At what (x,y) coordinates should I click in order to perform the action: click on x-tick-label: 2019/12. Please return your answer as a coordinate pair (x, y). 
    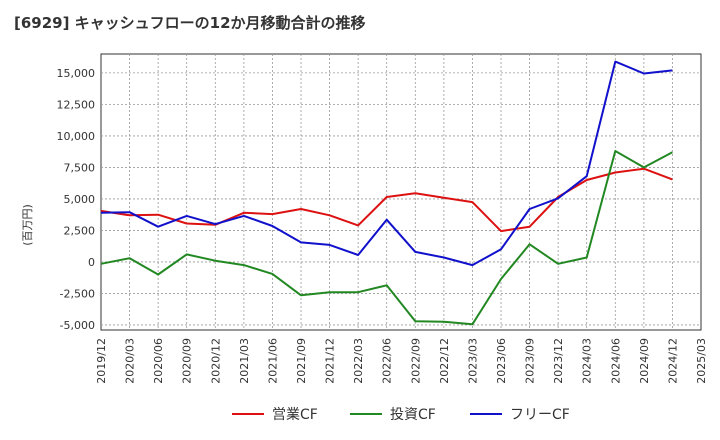
    Looking at the image, I should click on (101, 361).